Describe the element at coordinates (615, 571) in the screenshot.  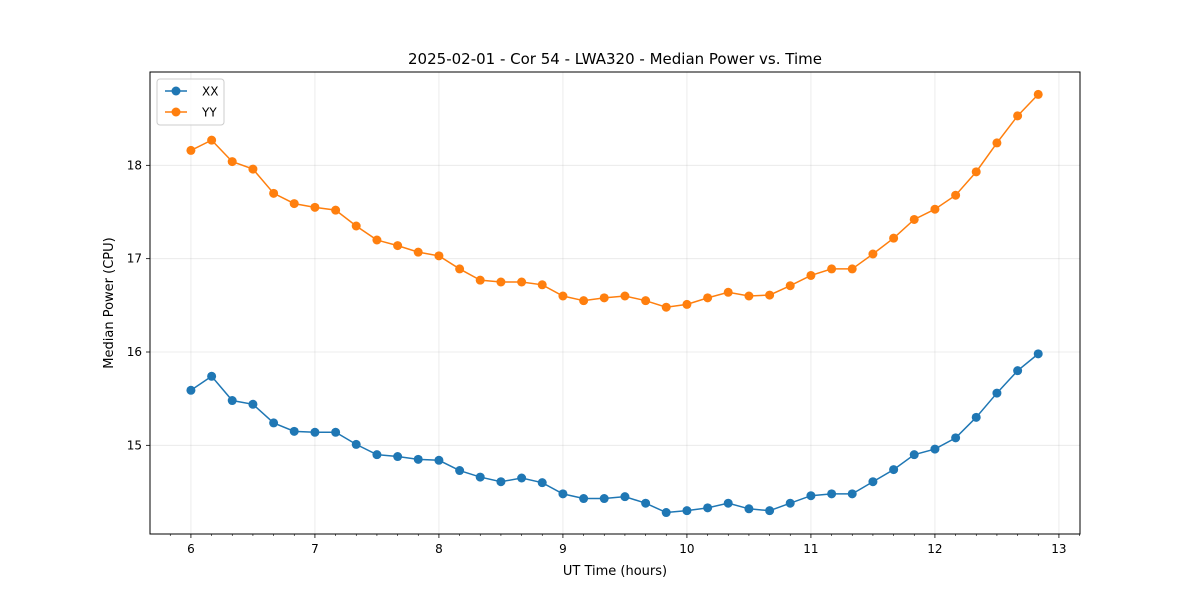
I see `x-axis-label: UT Time (hours)` at that location.